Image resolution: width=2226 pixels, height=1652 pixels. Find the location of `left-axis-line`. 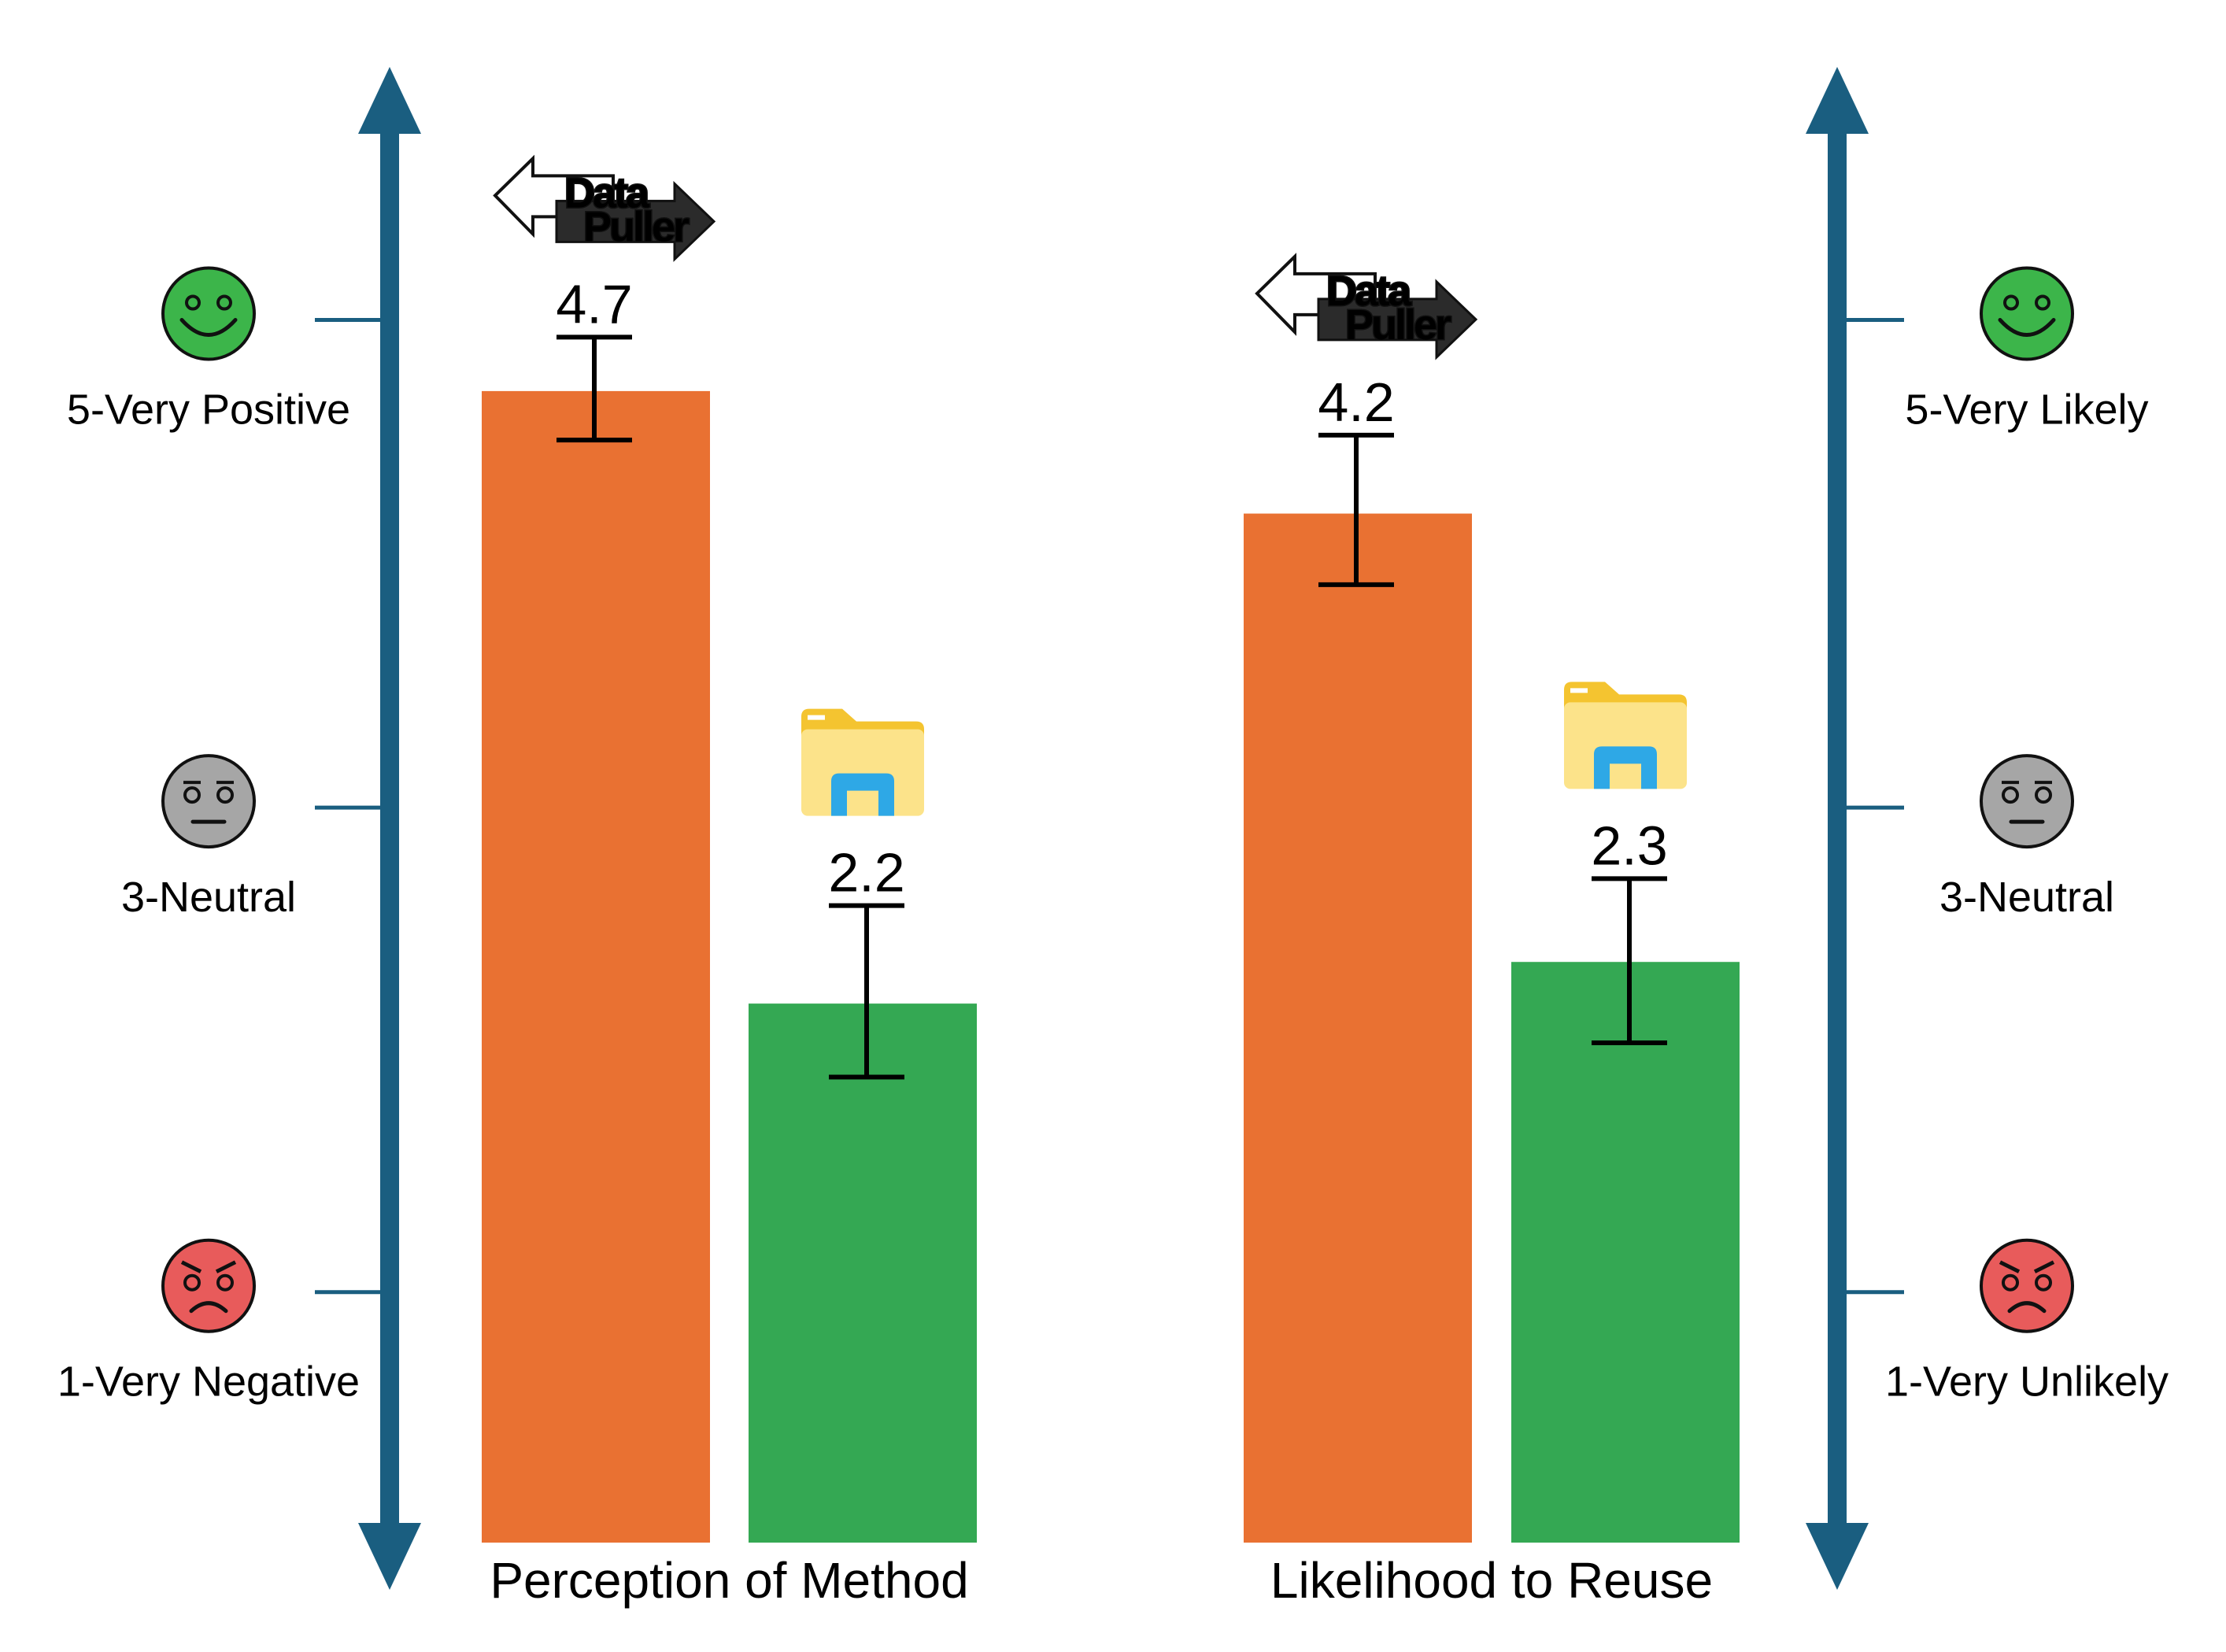

left-axis-line is located at coordinates (389, 829).